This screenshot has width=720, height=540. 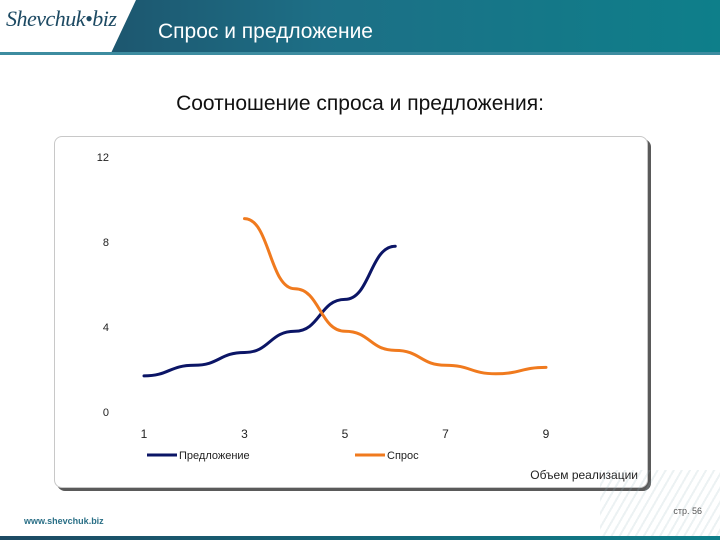 I want to click on page-number: стр. 56, so click(x=687, y=511).